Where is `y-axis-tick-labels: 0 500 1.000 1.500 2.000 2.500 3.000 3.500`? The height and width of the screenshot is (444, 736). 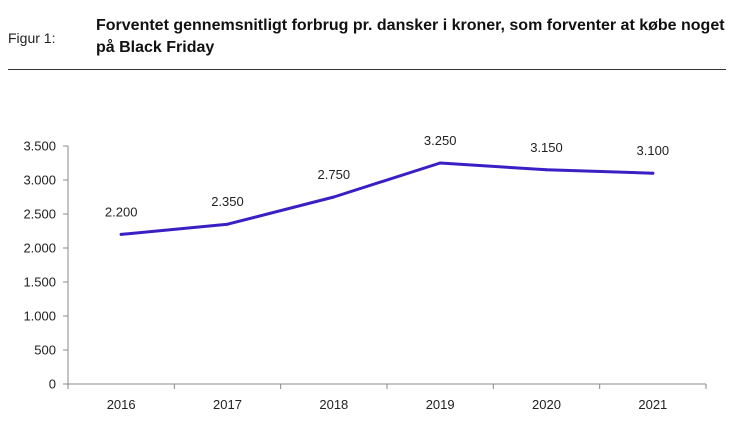
y-axis-tick-labels: 0 500 1.000 1.500 2.000 2.500 3.000 3.500 is located at coordinates (39, 265).